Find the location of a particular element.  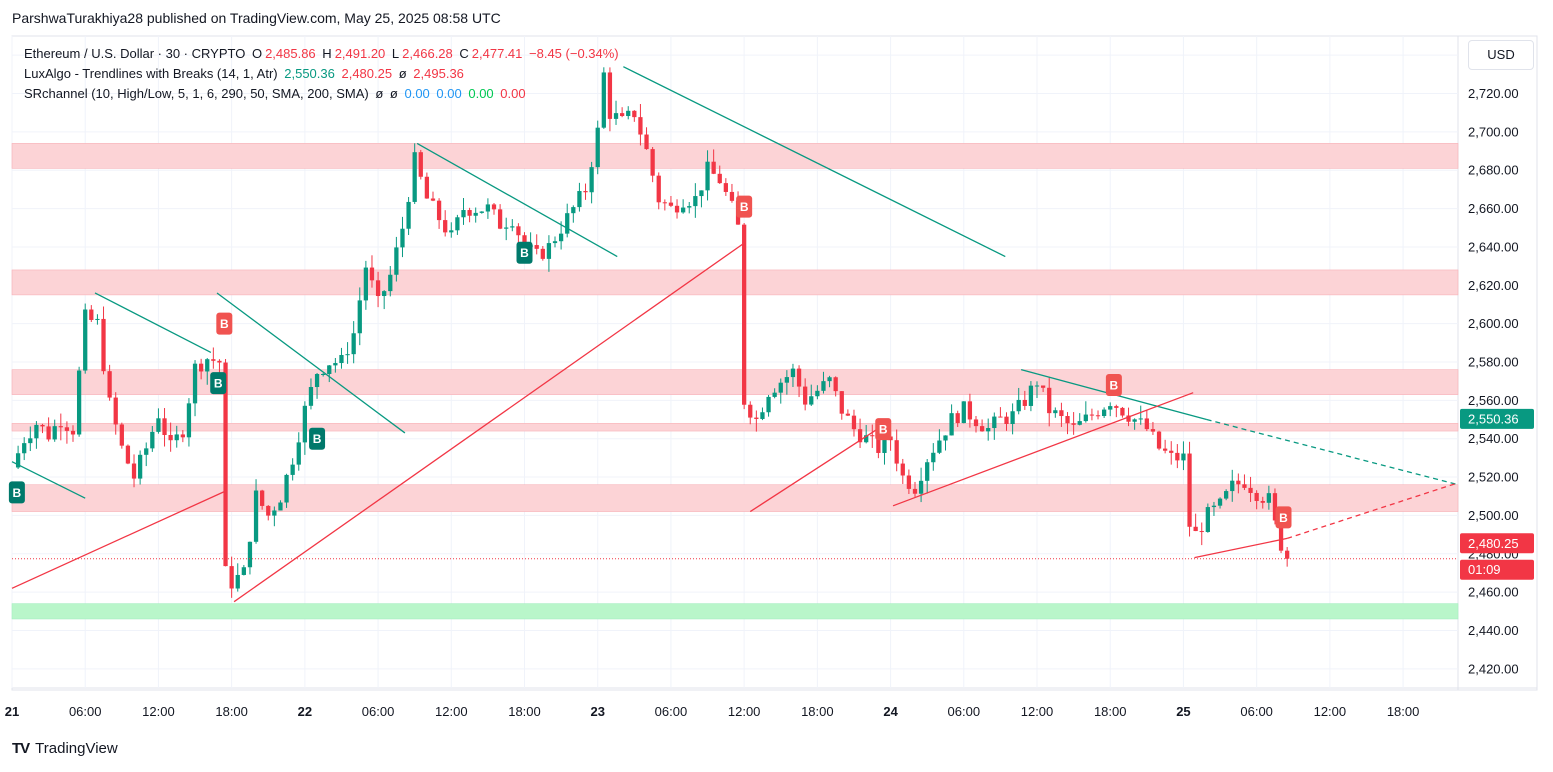

low-label: L is located at coordinates (395, 53).